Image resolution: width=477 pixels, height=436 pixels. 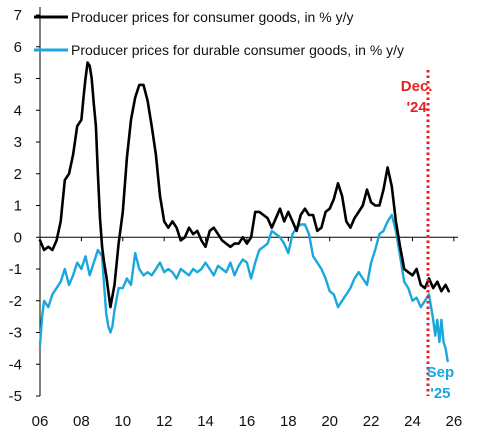 I want to click on y-tick-label: 6, so click(x=18, y=47).